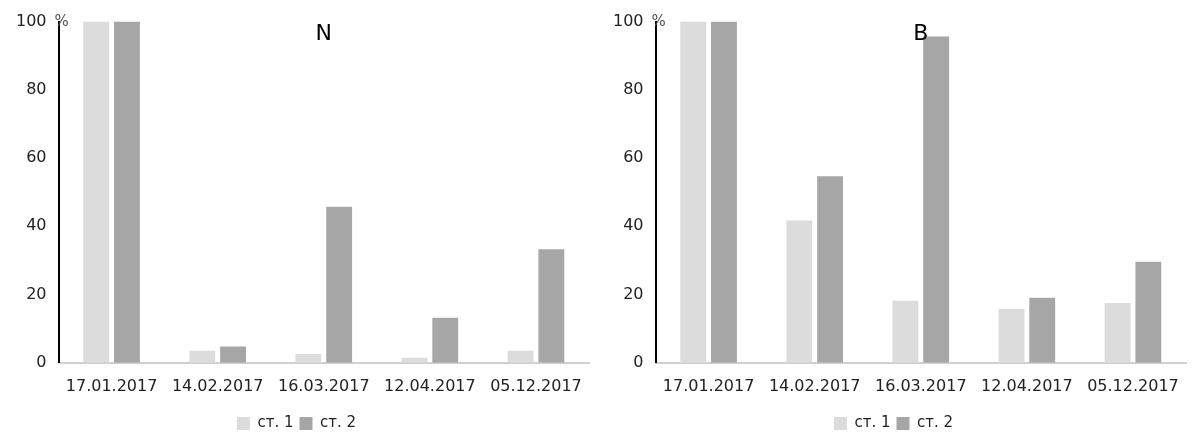 The height and width of the screenshot is (441, 1195). I want to click on chart-title: N, so click(323, 33).